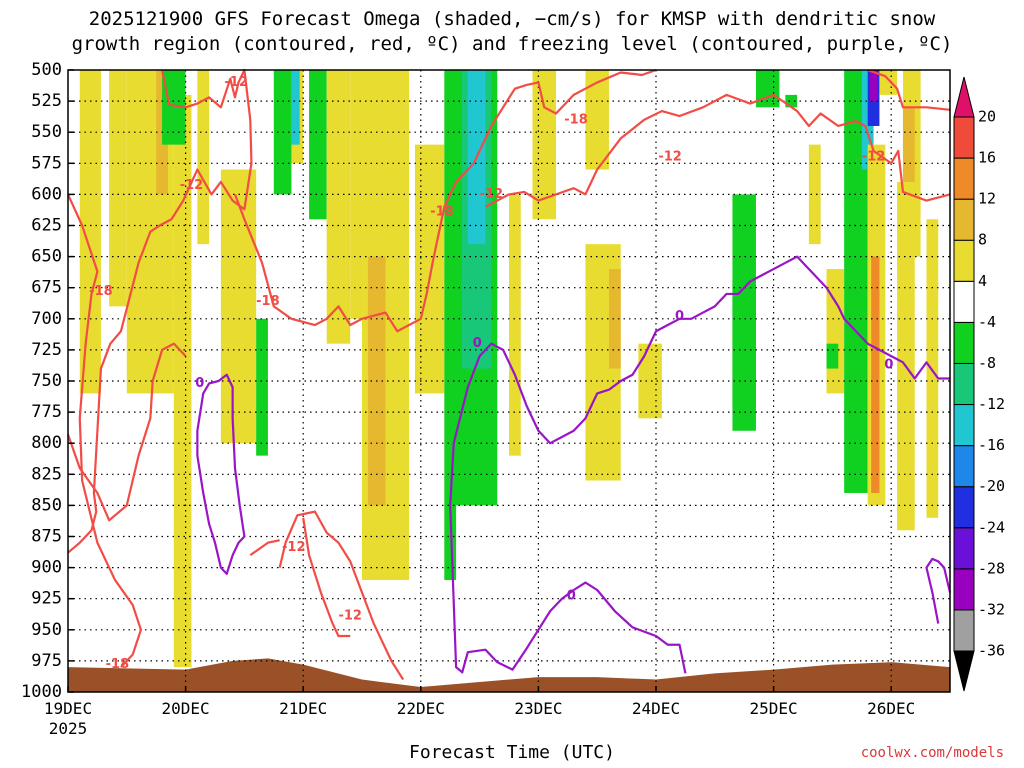 The height and width of the screenshot is (768, 1024). Describe the element at coordinates (991, 609) in the screenshot. I see `colorbar-tick-label: -32` at that location.